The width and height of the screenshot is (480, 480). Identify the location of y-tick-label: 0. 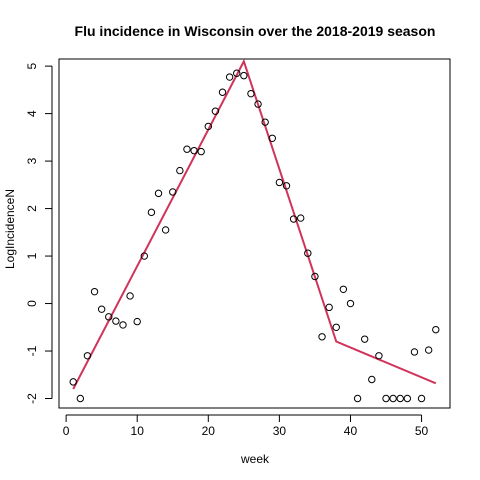
(32, 303).